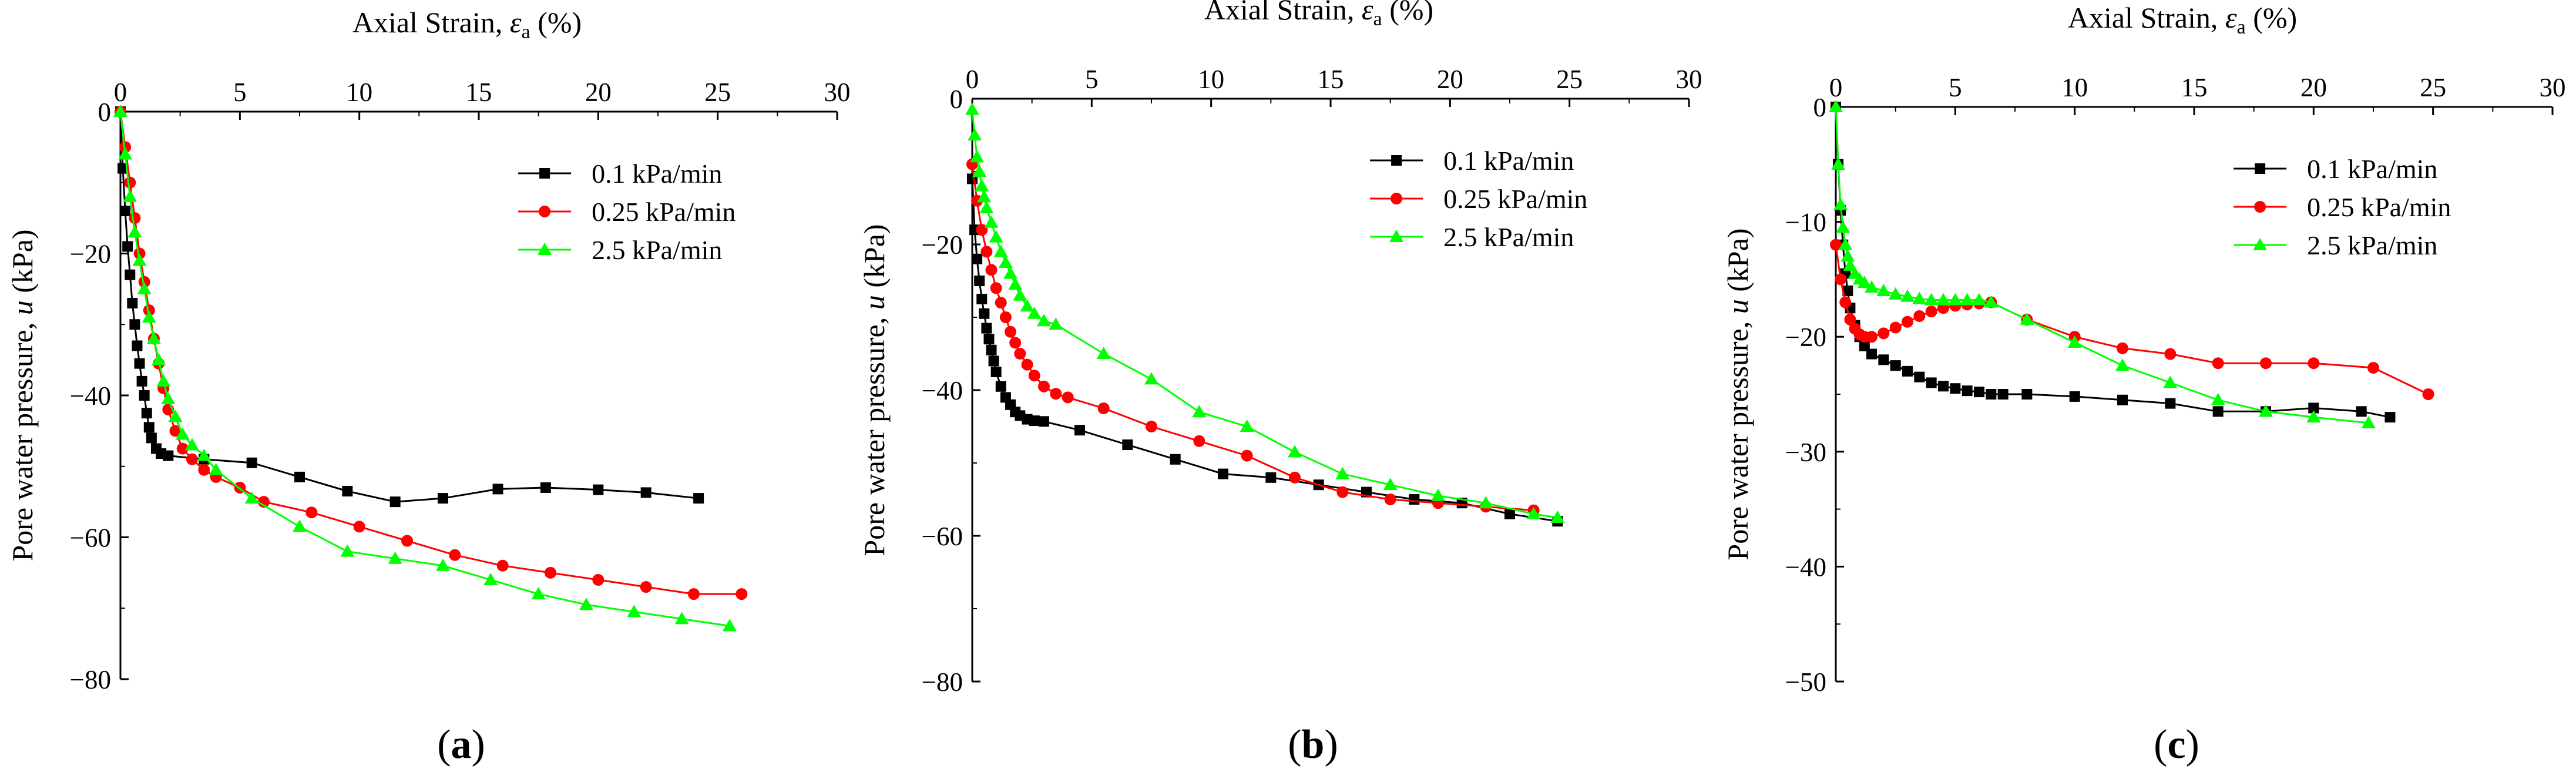 The height and width of the screenshot is (772, 2576). I want to click on panel-label: (c), so click(2176, 744).